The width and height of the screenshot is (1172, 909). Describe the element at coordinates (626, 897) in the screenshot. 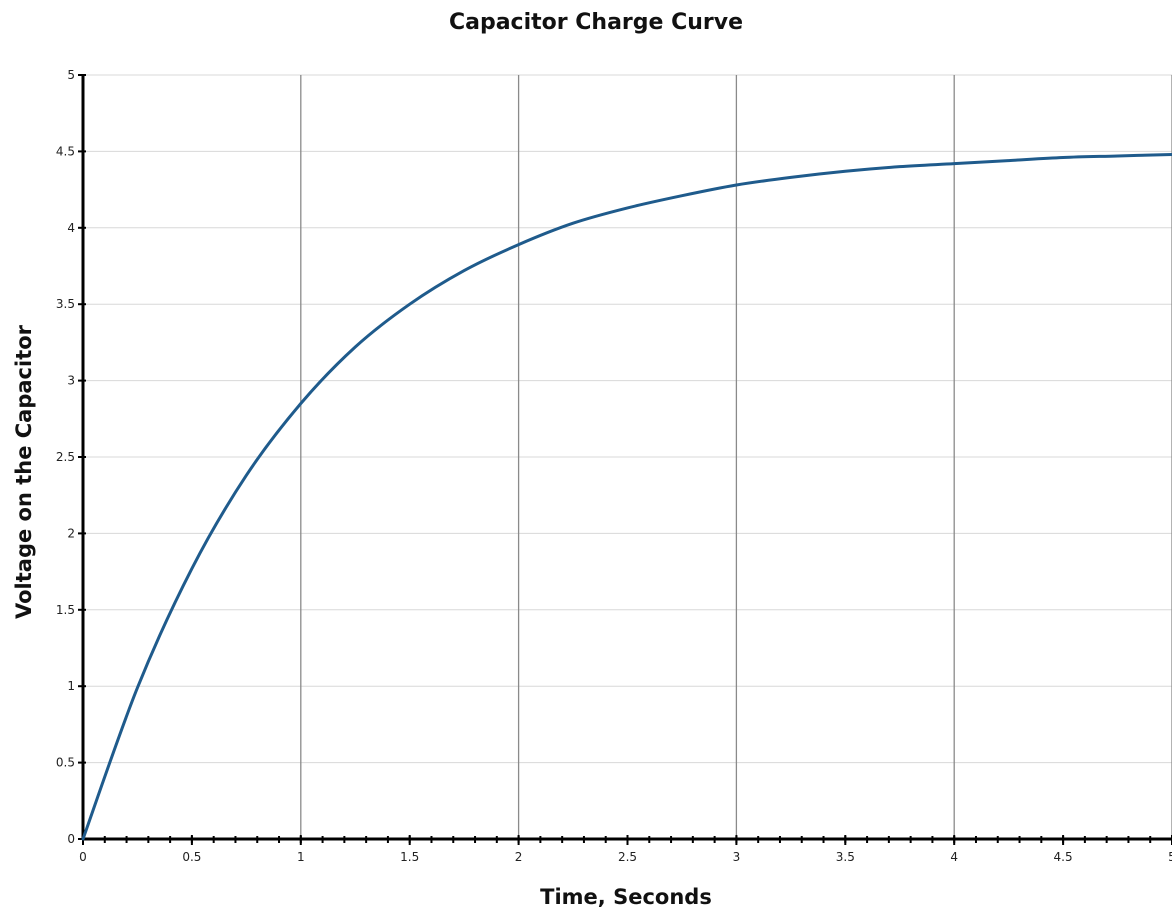

I see `x-axis-title: Time, Seconds` at that location.